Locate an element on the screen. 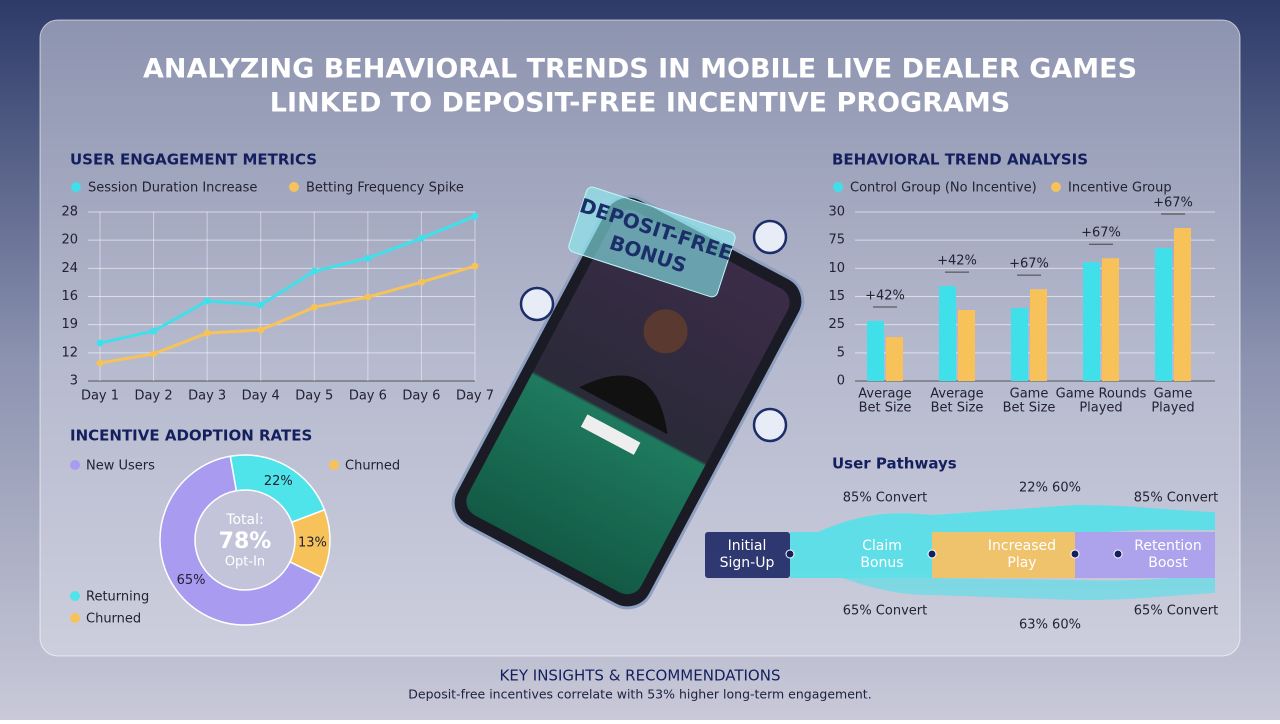 The image size is (1280, 724). pathway-flows is located at coordinates (960, 552).